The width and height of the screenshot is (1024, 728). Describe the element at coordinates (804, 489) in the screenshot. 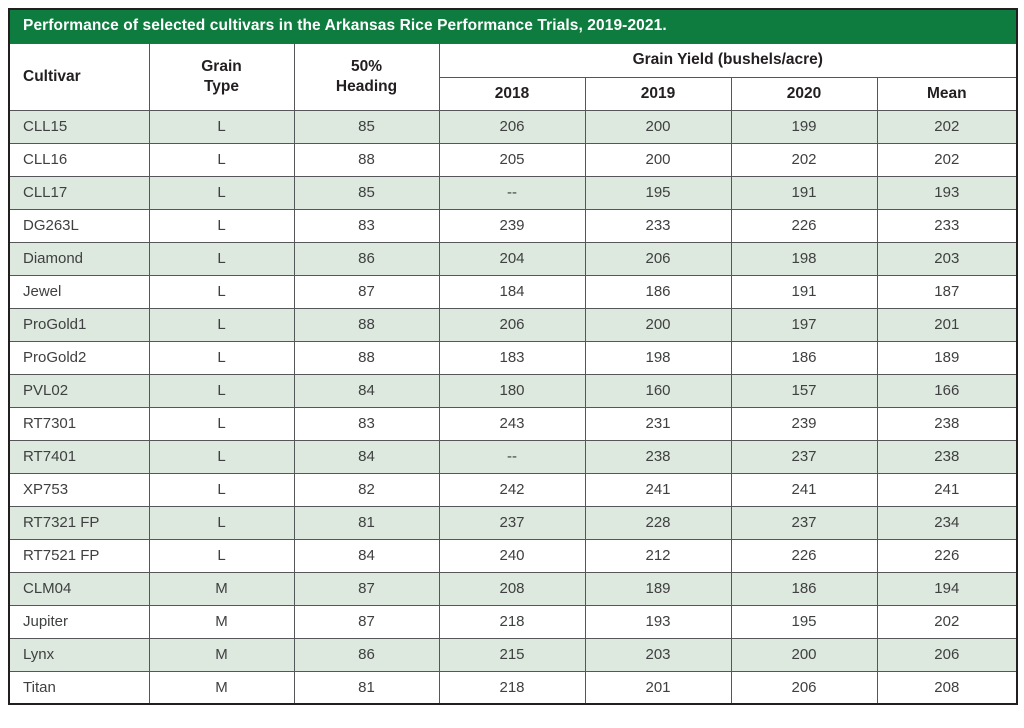

I see `yield-2020-cell: 241` at that location.